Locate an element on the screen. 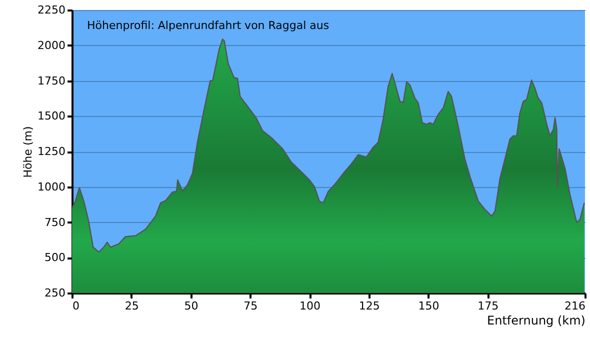 This screenshot has height=341, width=590. y-tick-label: 2250 is located at coordinates (52, 10).